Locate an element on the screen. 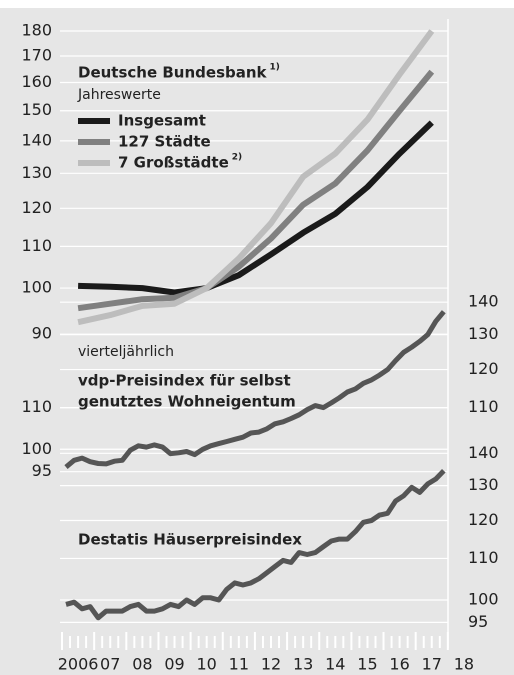 Image resolution: width=514 pixels, height=675 pixels. y-tick-label: 150 is located at coordinates (36, 109).